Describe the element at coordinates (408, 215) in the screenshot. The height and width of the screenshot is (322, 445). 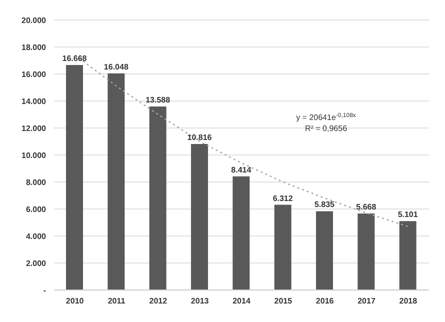
I see `data-label: 5.101` at that location.